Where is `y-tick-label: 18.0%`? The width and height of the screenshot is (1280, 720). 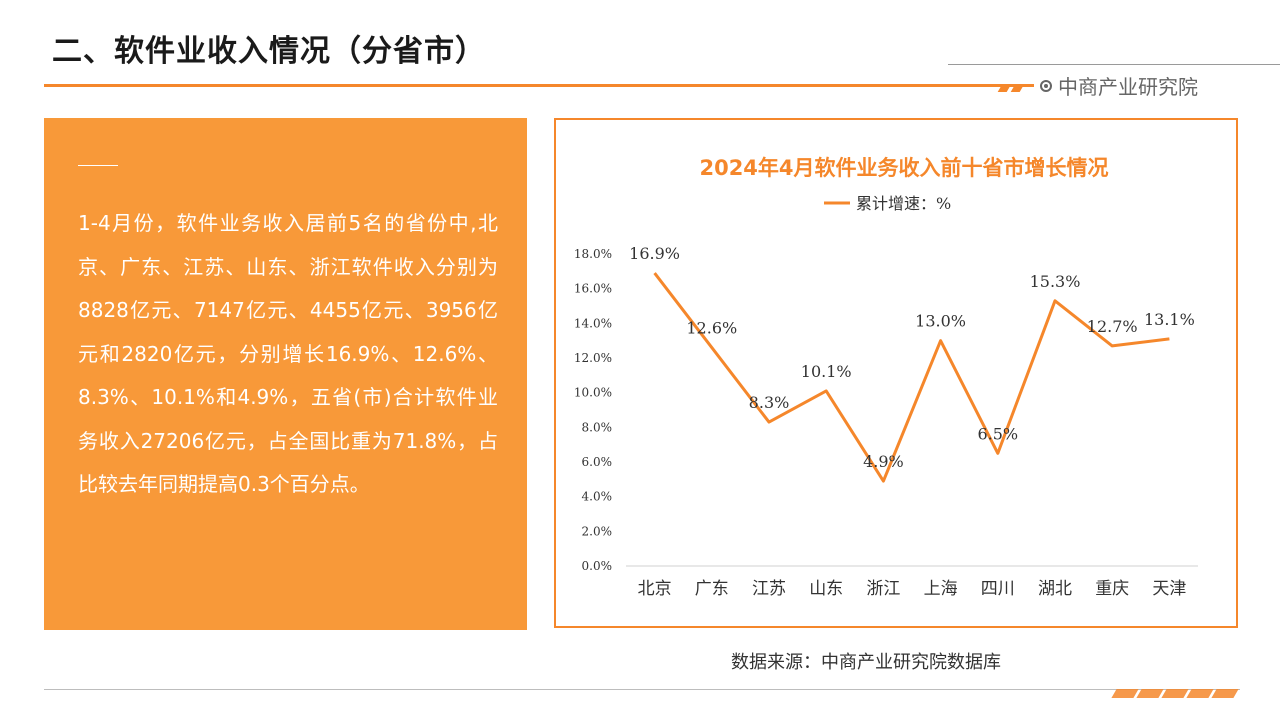
y-tick-label: 18.0% is located at coordinates (593, 254).